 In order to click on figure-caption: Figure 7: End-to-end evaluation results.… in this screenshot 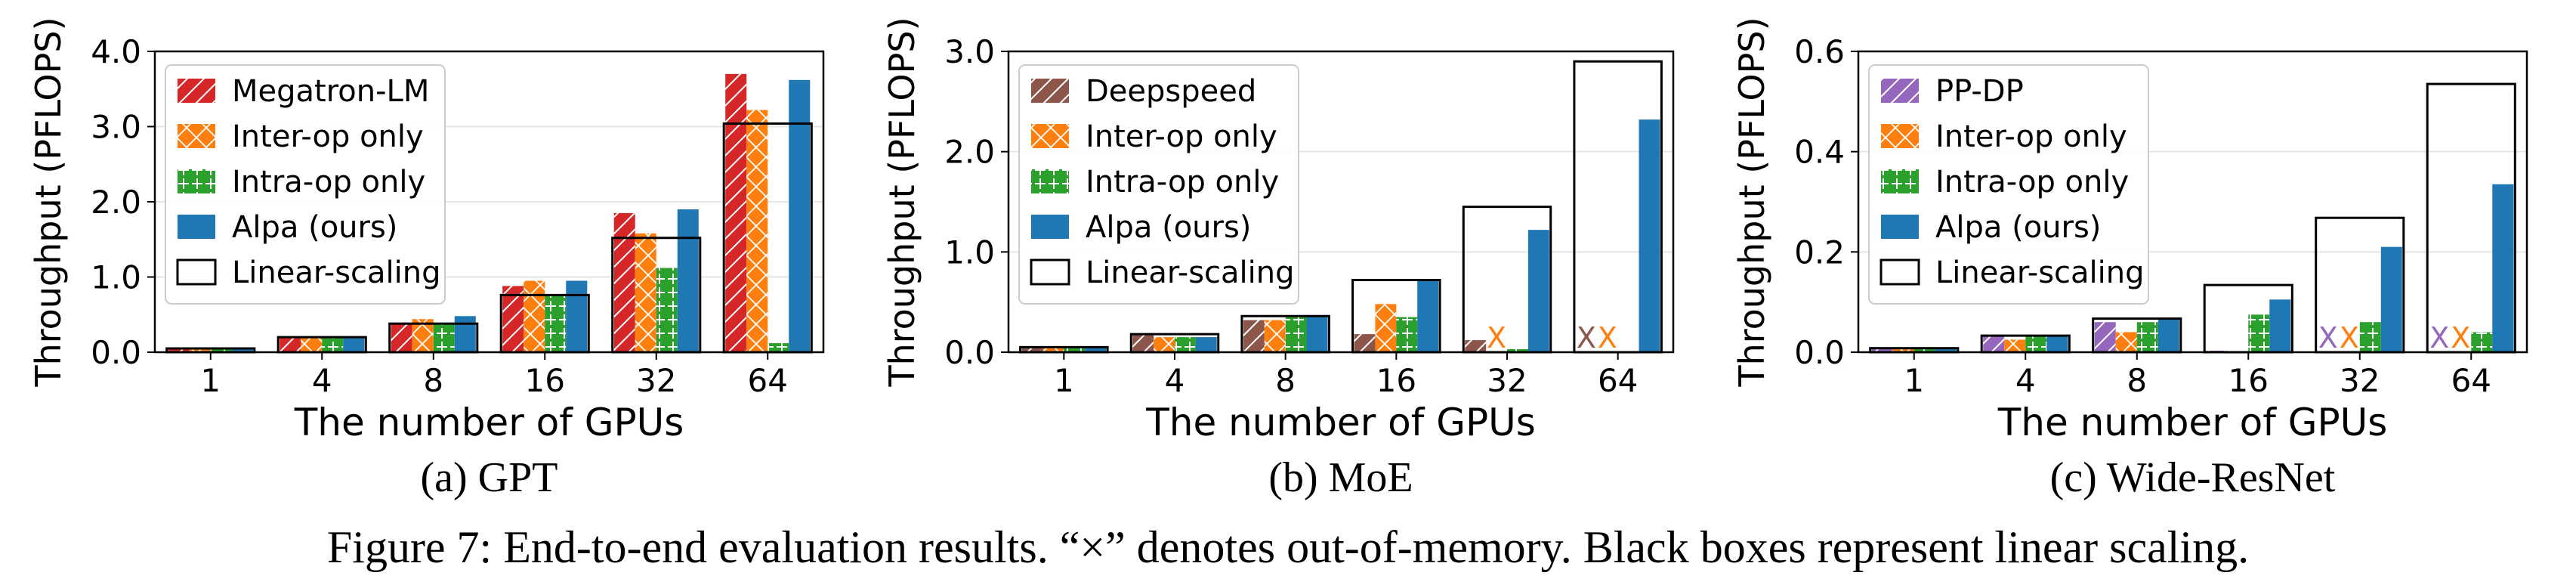, I will do `click(1288, 547)`.